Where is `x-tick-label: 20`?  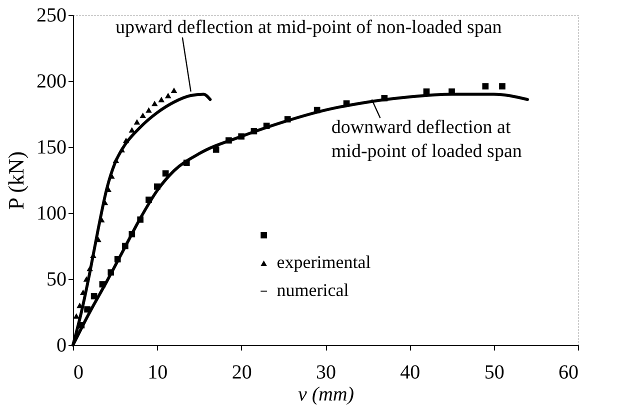
x-tick-label: 20 is located at coordinates (242, 373).